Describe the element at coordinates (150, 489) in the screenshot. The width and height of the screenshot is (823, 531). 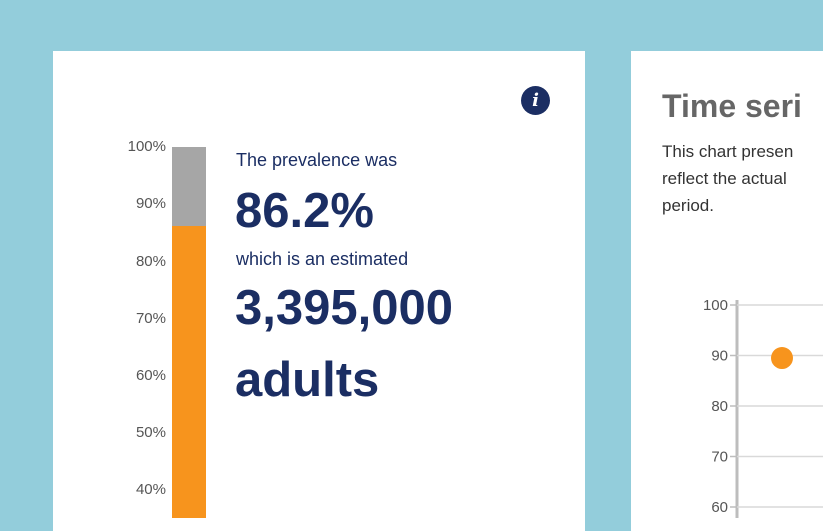
I see `scale-label: 40%` at that location.